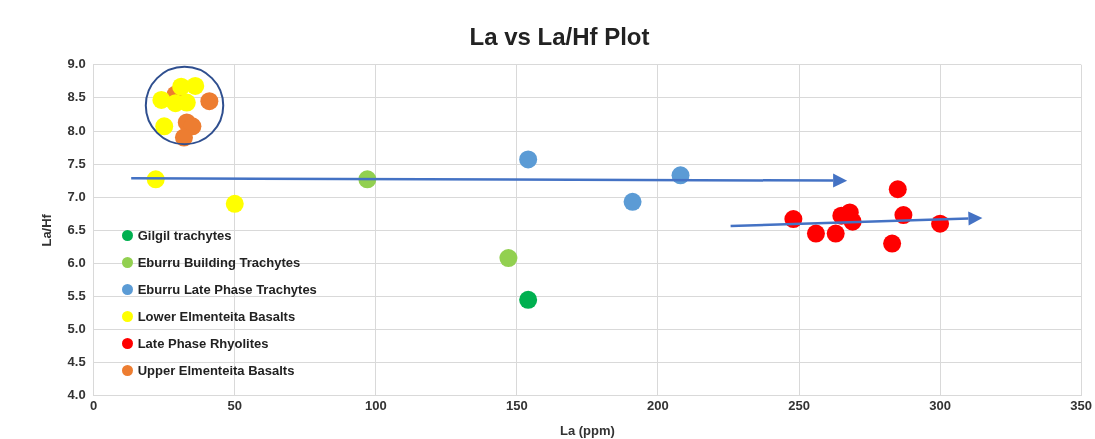 The height and width of the screenshot is (439, 1095). Describe the element at coordinates (76, 395) in the screenshot. I see `y-tick-label: 4.0` at that location.